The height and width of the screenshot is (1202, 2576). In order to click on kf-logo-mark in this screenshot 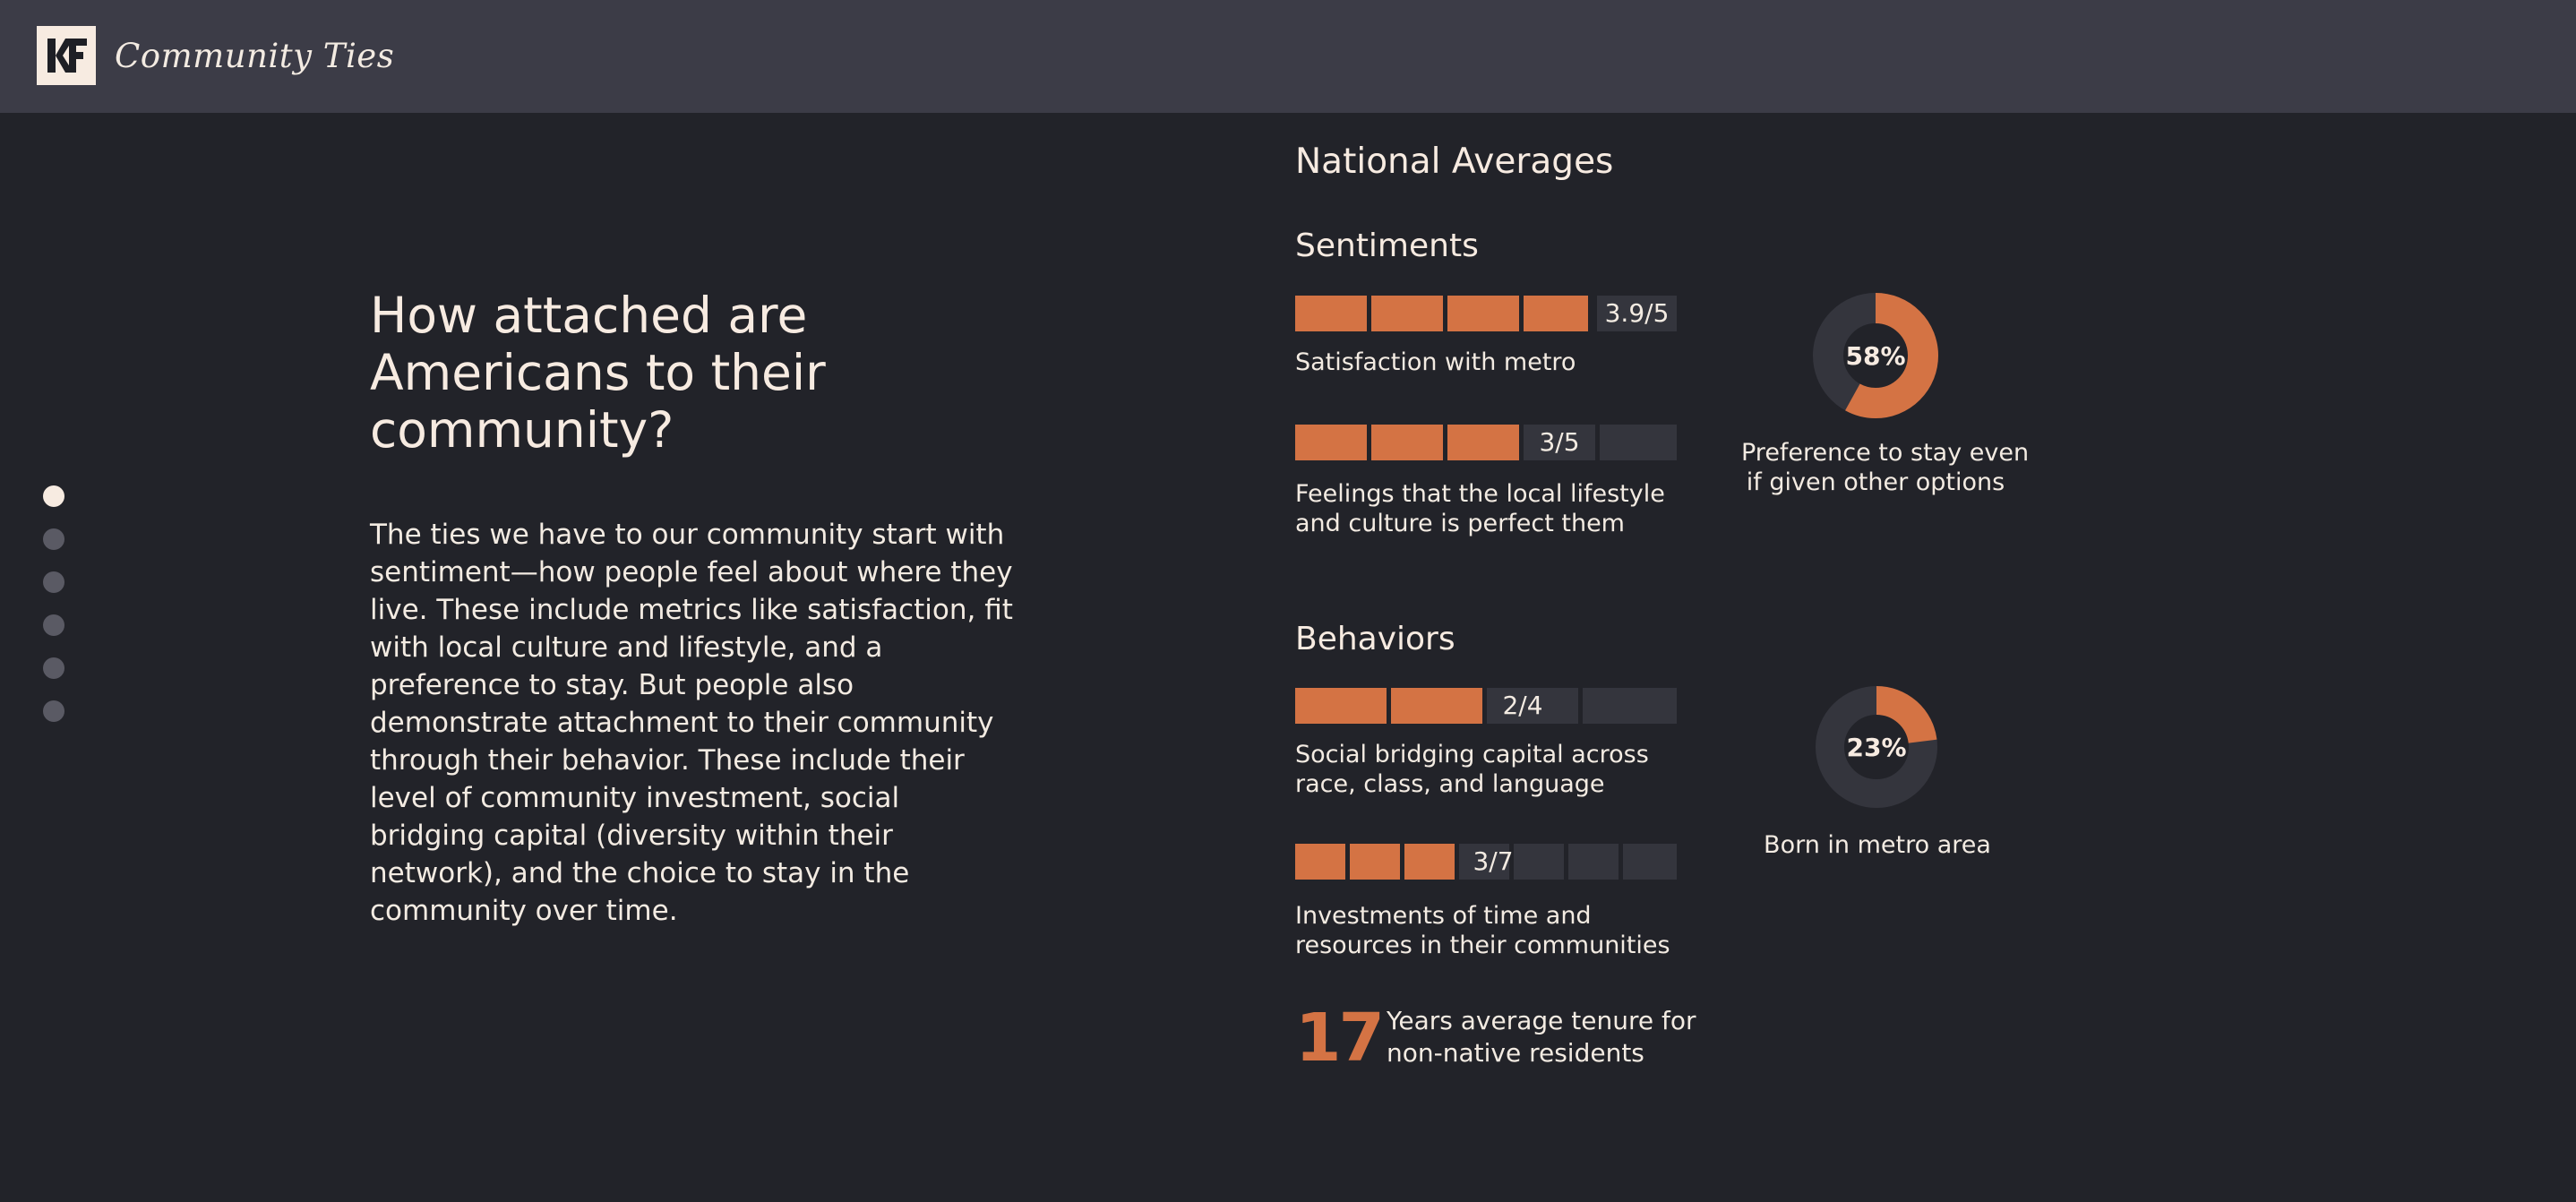, I will do `click(67, 56)`.